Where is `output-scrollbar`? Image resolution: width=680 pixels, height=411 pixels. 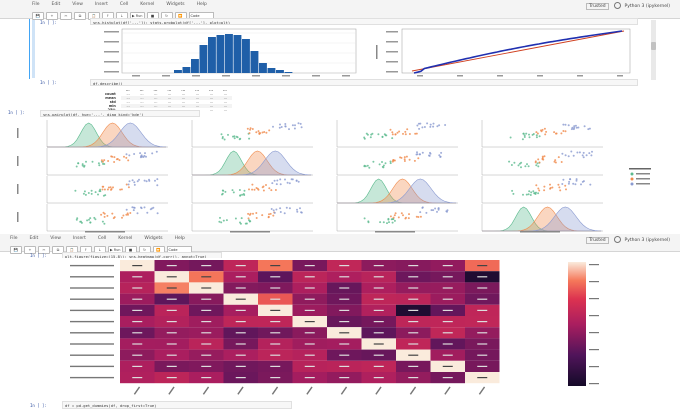 output-scrollbar is located at coordinates (653, 50).